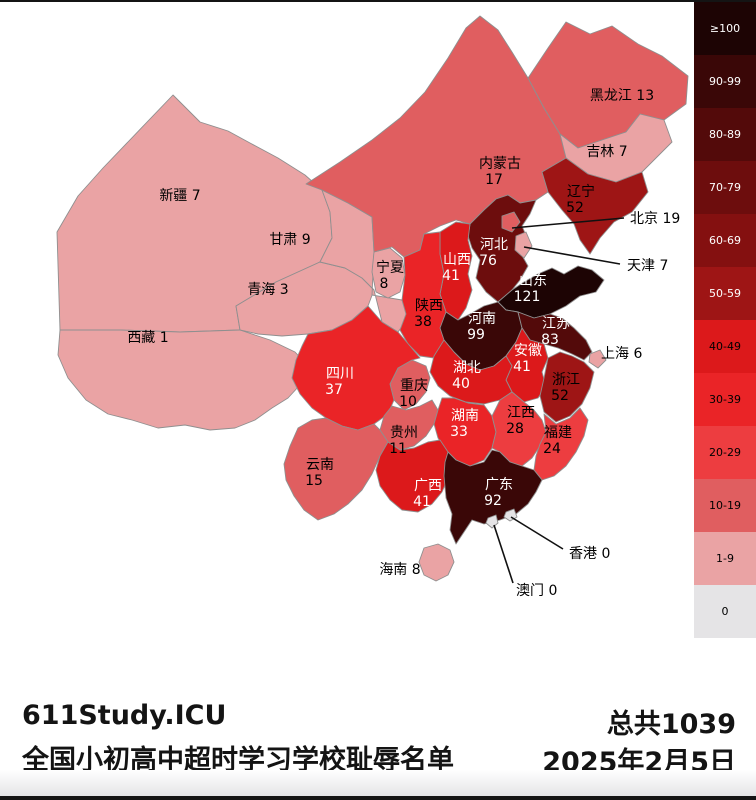 This screenshot has width=756, height=800. I want to click on label-hunan: 湖南 33, so click(464, 424).